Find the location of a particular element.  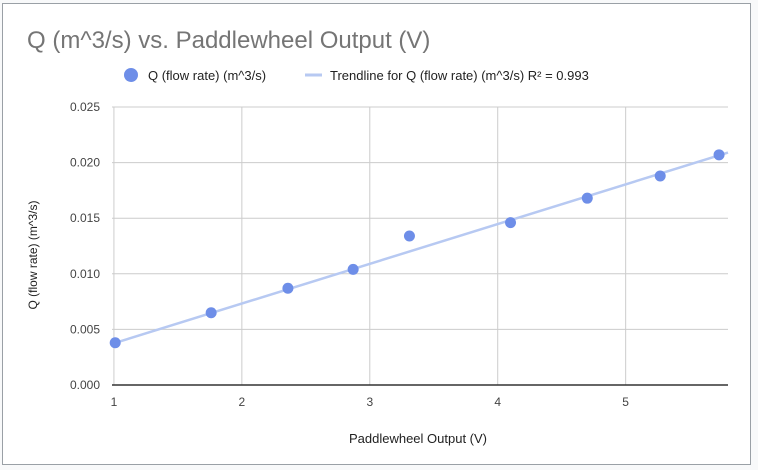

x-axis-title: Paddlewheel Output (V) is located at coordinates (418, 438).